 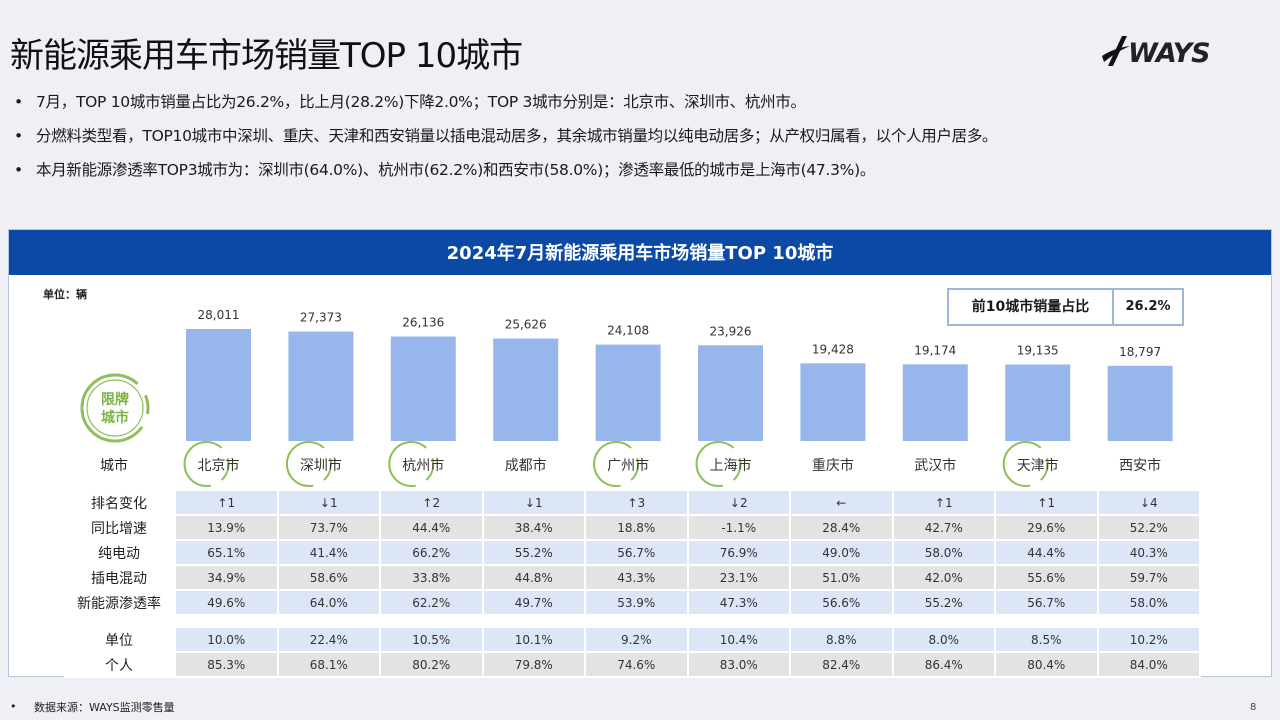 I want to click on share-label: 前10城市销量占比, so click(x=1031, y=307).